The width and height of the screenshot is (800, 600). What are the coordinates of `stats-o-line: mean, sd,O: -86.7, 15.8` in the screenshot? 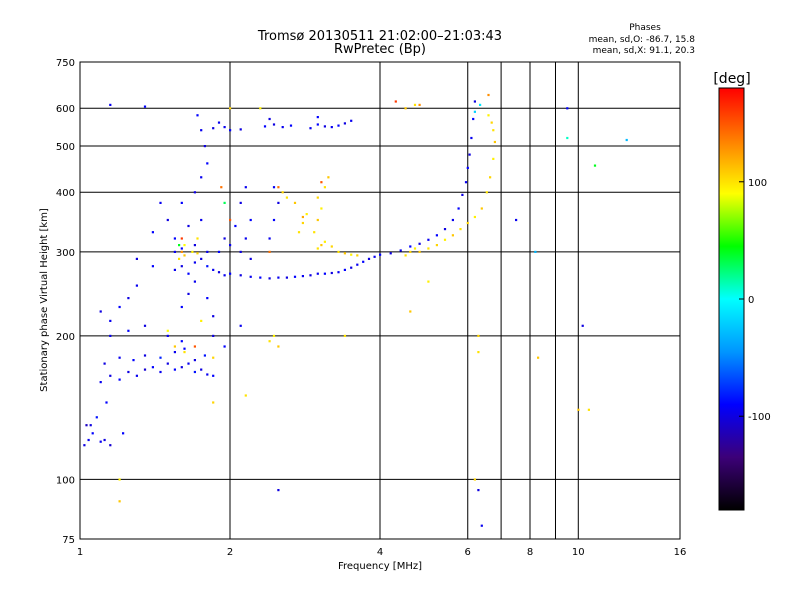 It's located at (642, 40).